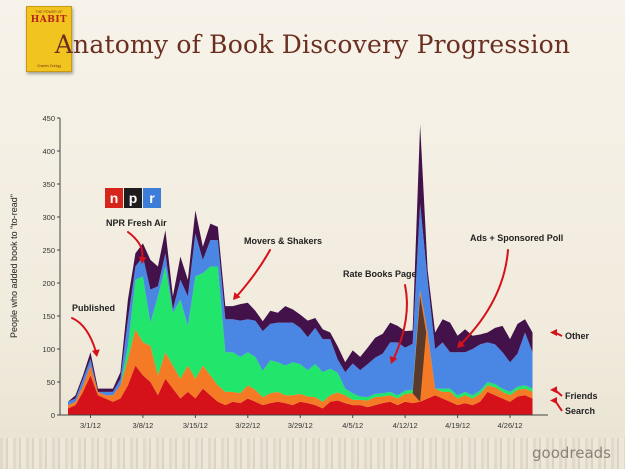 This screenshot has height=469, width=625. What do you see at coordinates (195, 425) in the screenshot?
I see `x-tick-label: 3/15/12` at bounding box center [195, 425].